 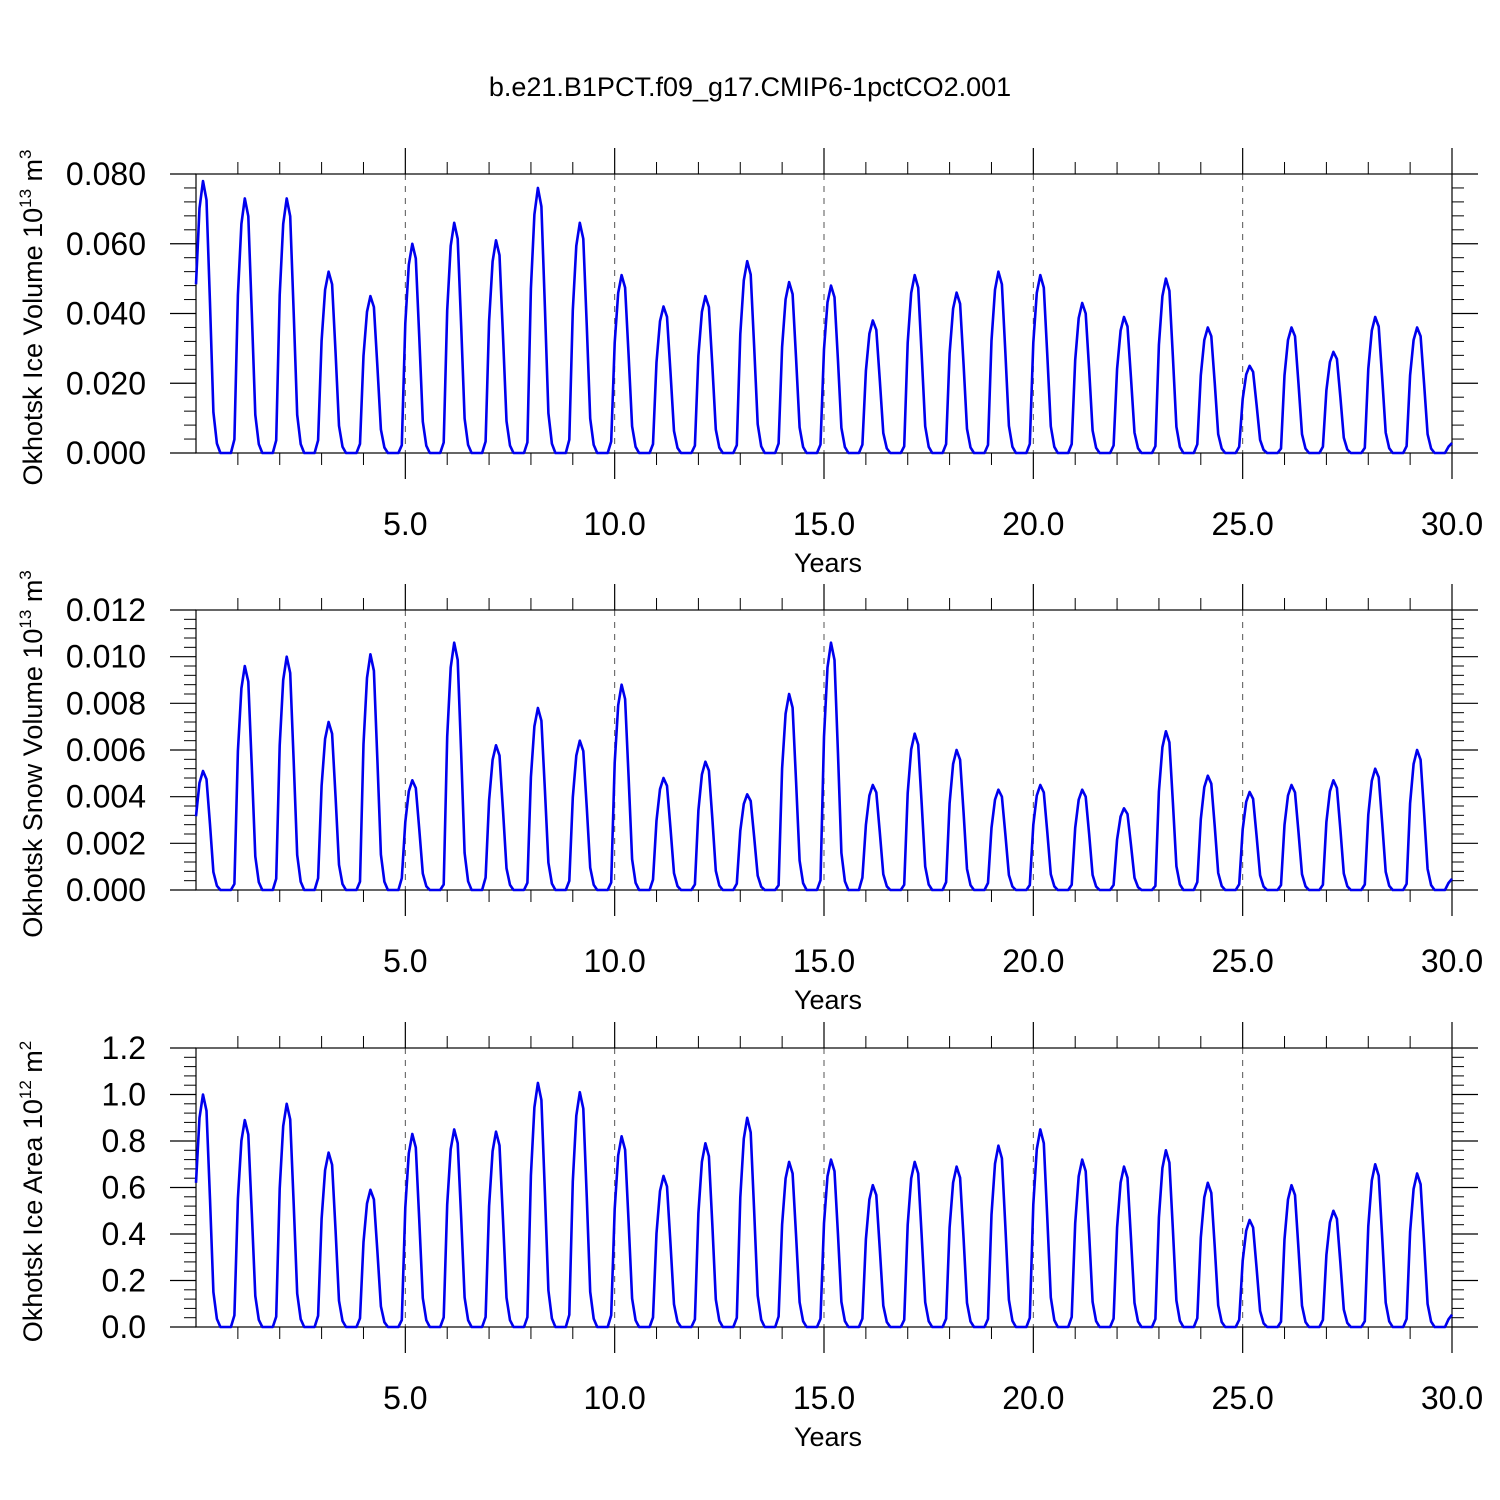 I want to click on ice-area-xtick-label: 10.0, so click(x=615, y=1398).